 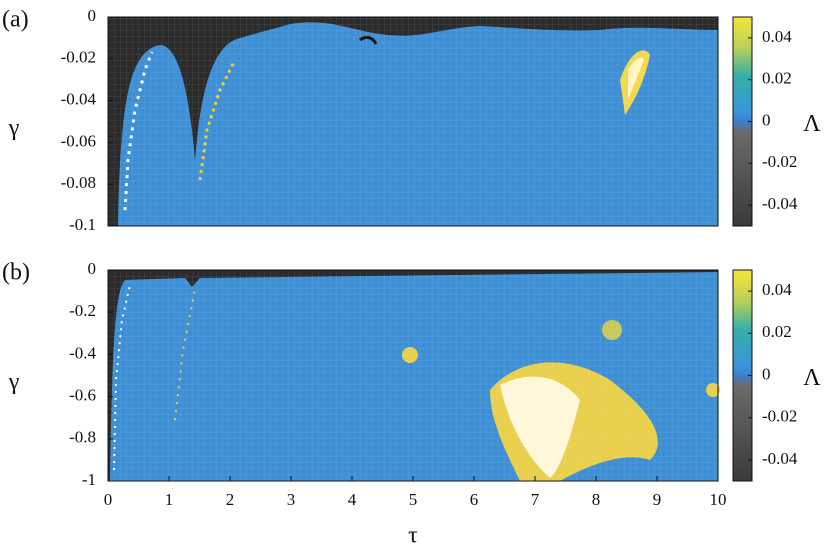 What do you see at coordinates (413, 536) in the screenshot?
I see `x-axis-label: τ` at bounding box center [413, 536].